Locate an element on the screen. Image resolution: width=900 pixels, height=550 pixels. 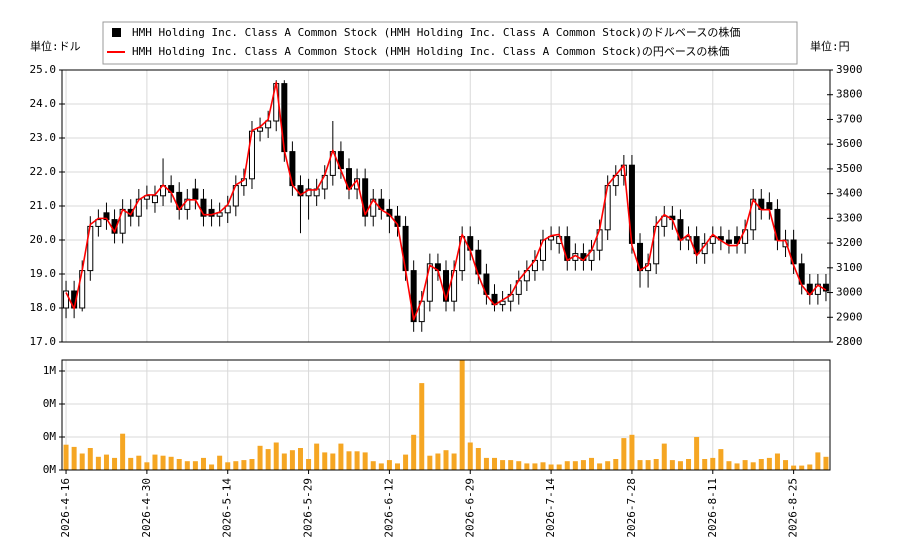
y2-axis-label: 単位:円 is located at coordinates (830, 46).